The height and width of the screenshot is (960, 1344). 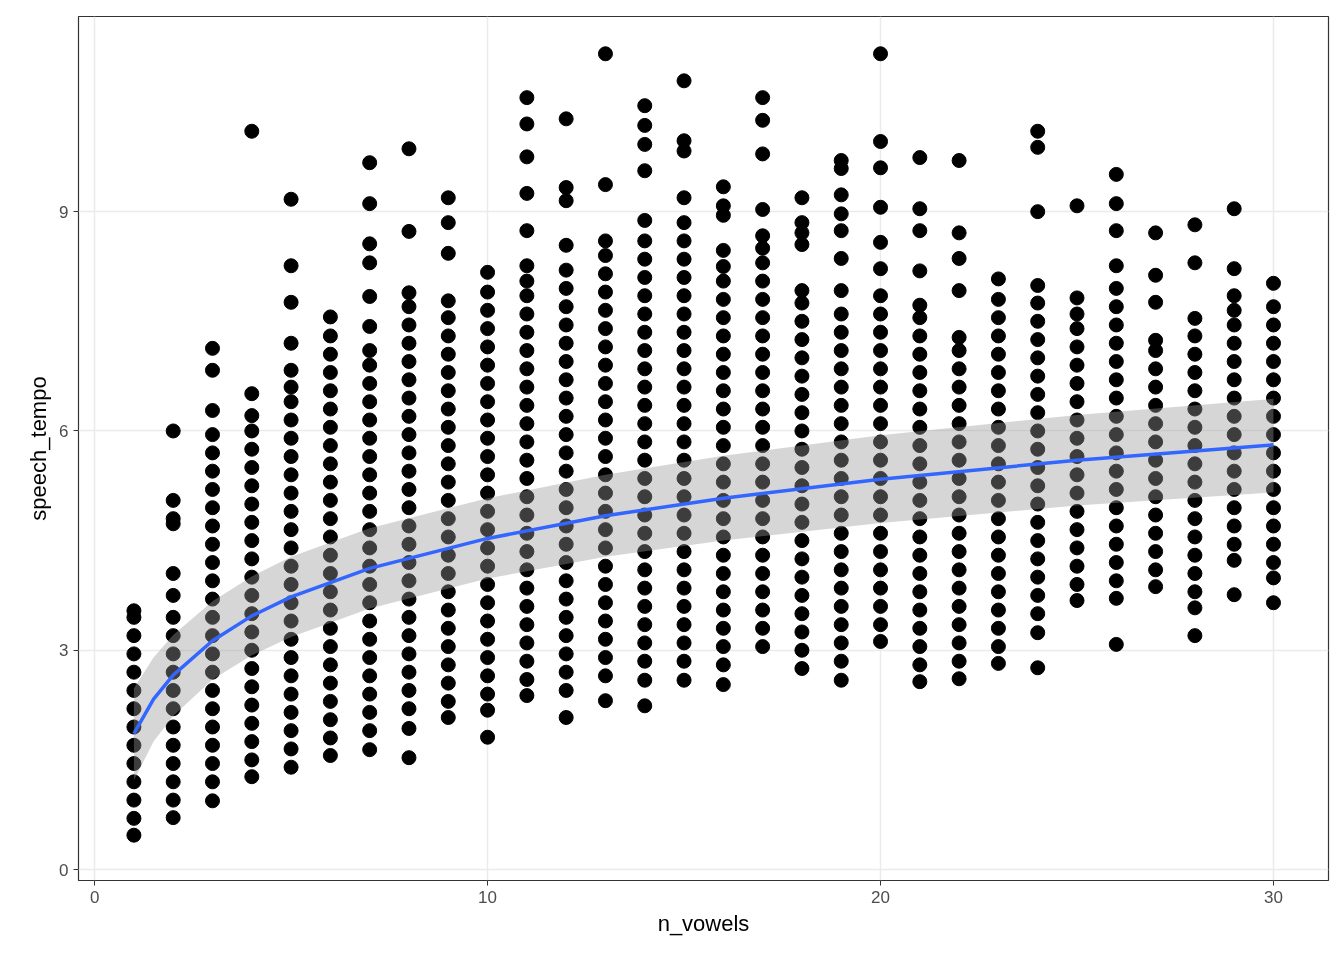 I want to click on y-tick-label: 6, so click(x=64, y=431).